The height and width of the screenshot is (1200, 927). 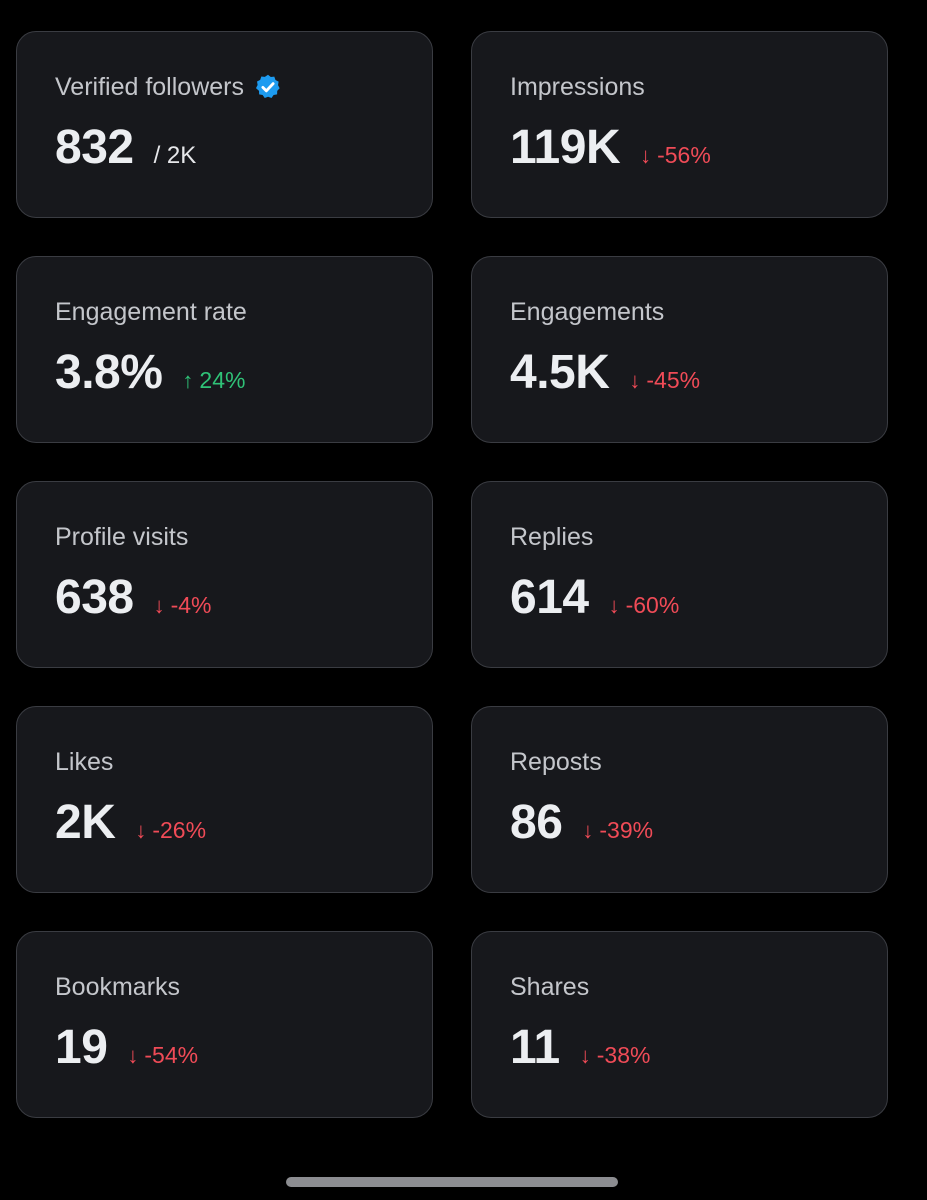 What do you see at coordinates (550, 987) in the screenshot?
I see `metric-label: Shares` at bounding box center [550, 987].